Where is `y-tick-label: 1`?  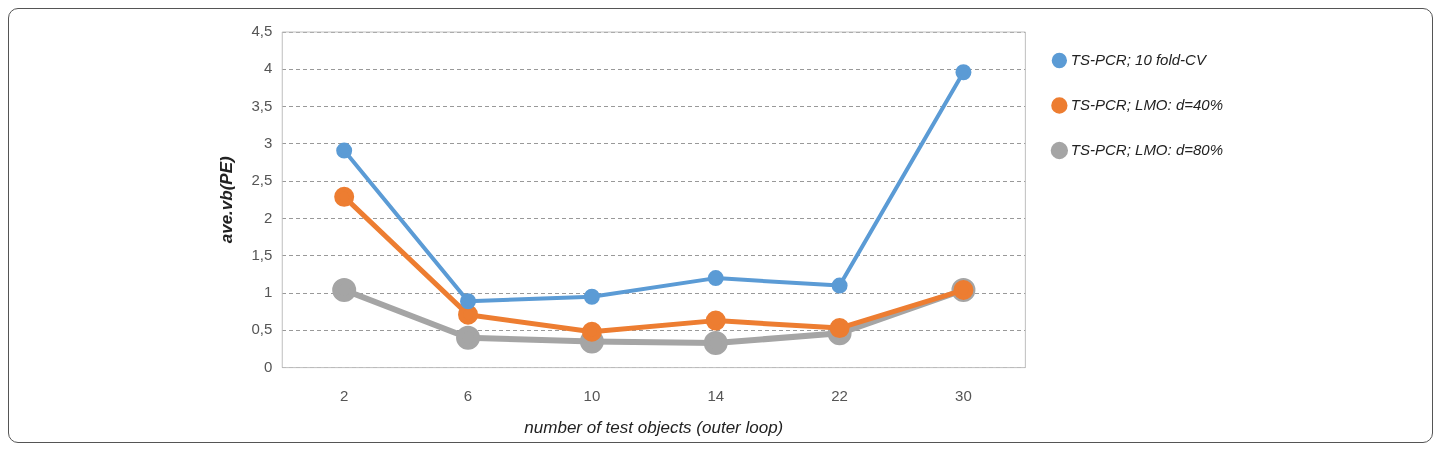
y-tick-label: 1 is located at coordinates (268, 292).